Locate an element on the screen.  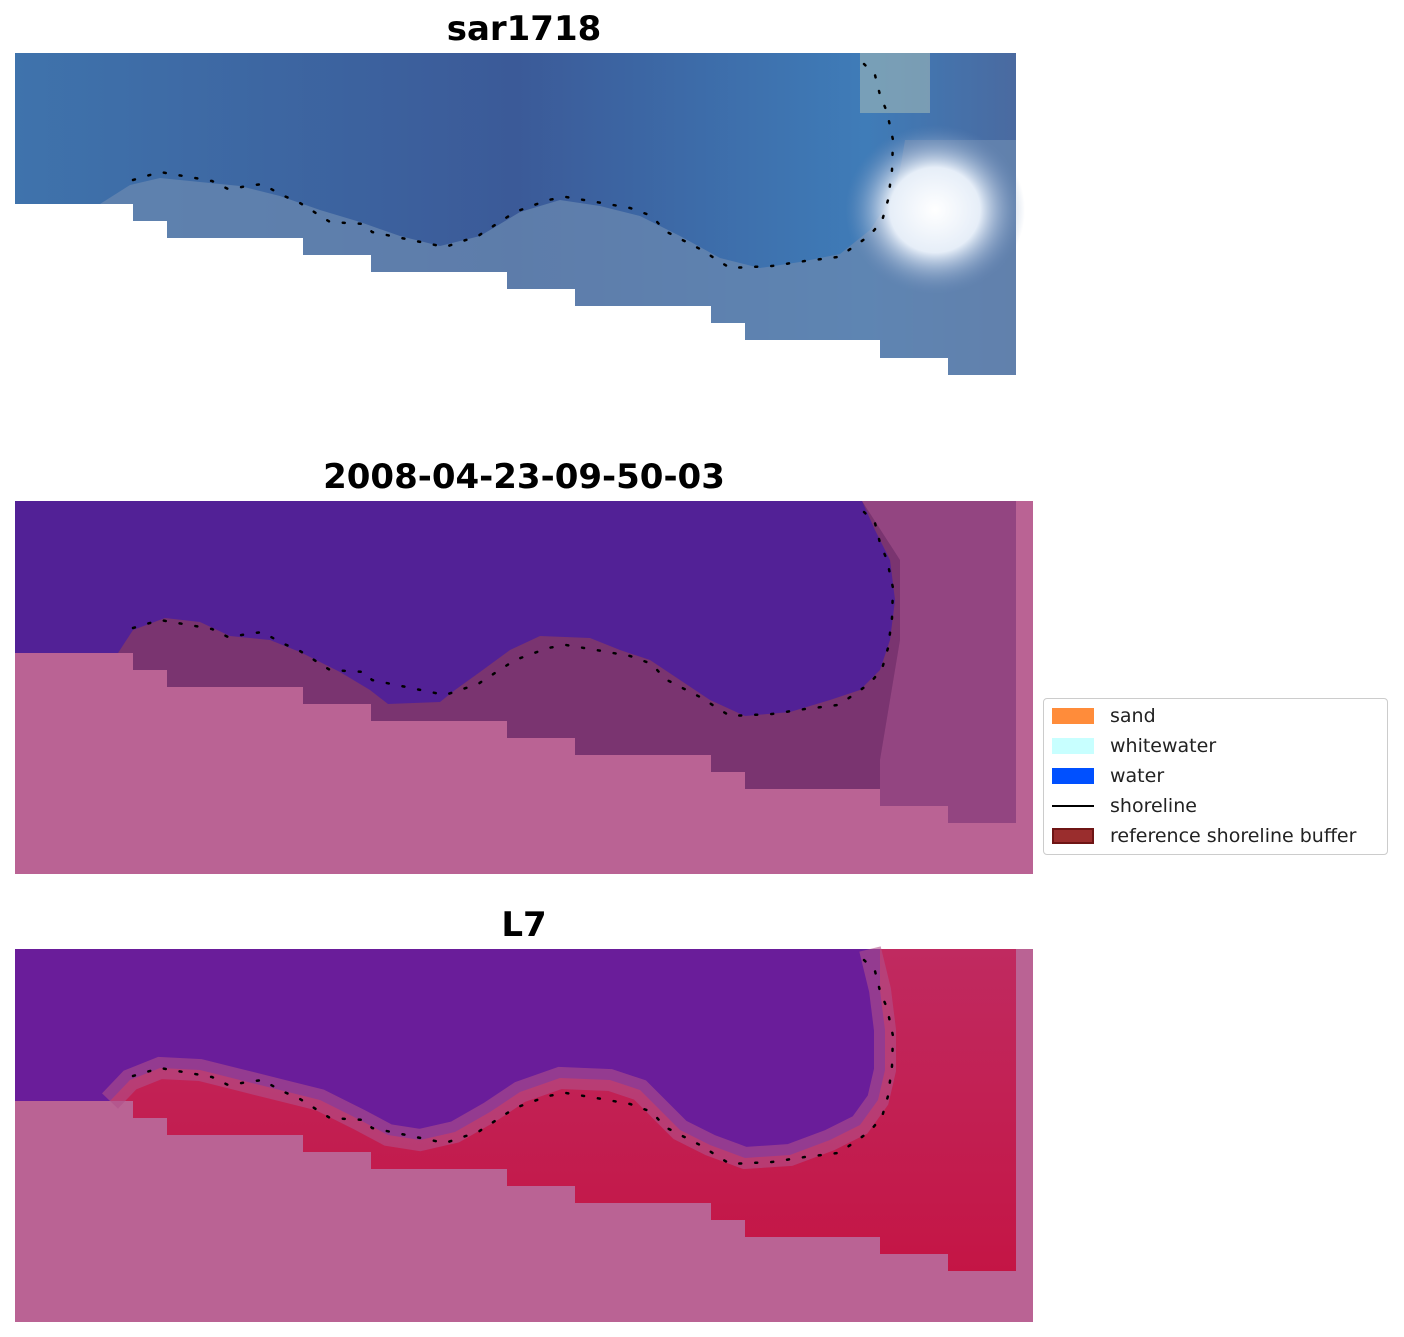
shoreline-dotted-ndwi is located at coordinates (513, 1060).